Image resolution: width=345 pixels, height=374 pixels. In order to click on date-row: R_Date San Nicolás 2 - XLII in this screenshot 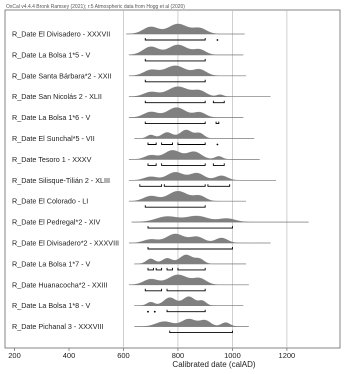, I will do `click(141, 95)`.